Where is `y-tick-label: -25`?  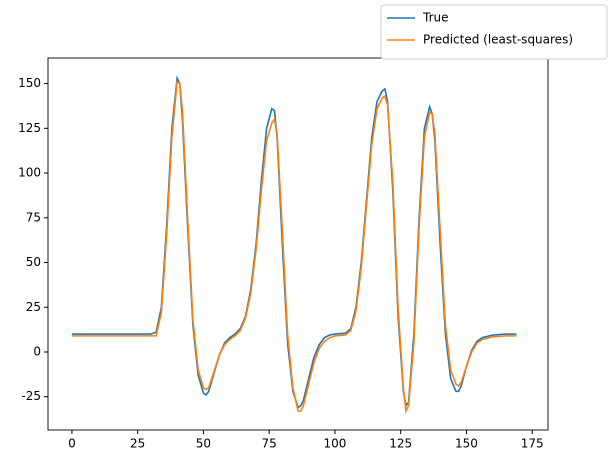 y-tick-label: -25 is located at coordinates (31, 396).